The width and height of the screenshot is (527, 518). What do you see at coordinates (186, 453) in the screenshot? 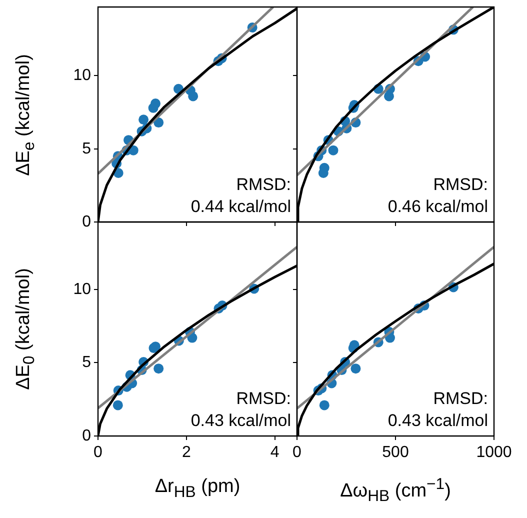
I see `x-tick-label: 2` at bounding box center [186, 453].